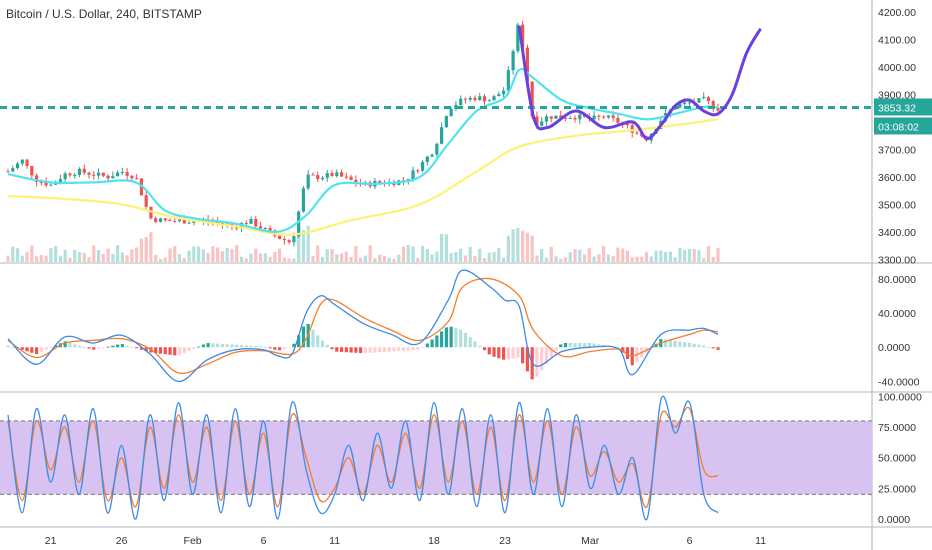 The height and width of the screenshot is (550, 932). Describe the element at coordinates (639, 82) in the screenshot. I see `forecast-path-line` at that location.